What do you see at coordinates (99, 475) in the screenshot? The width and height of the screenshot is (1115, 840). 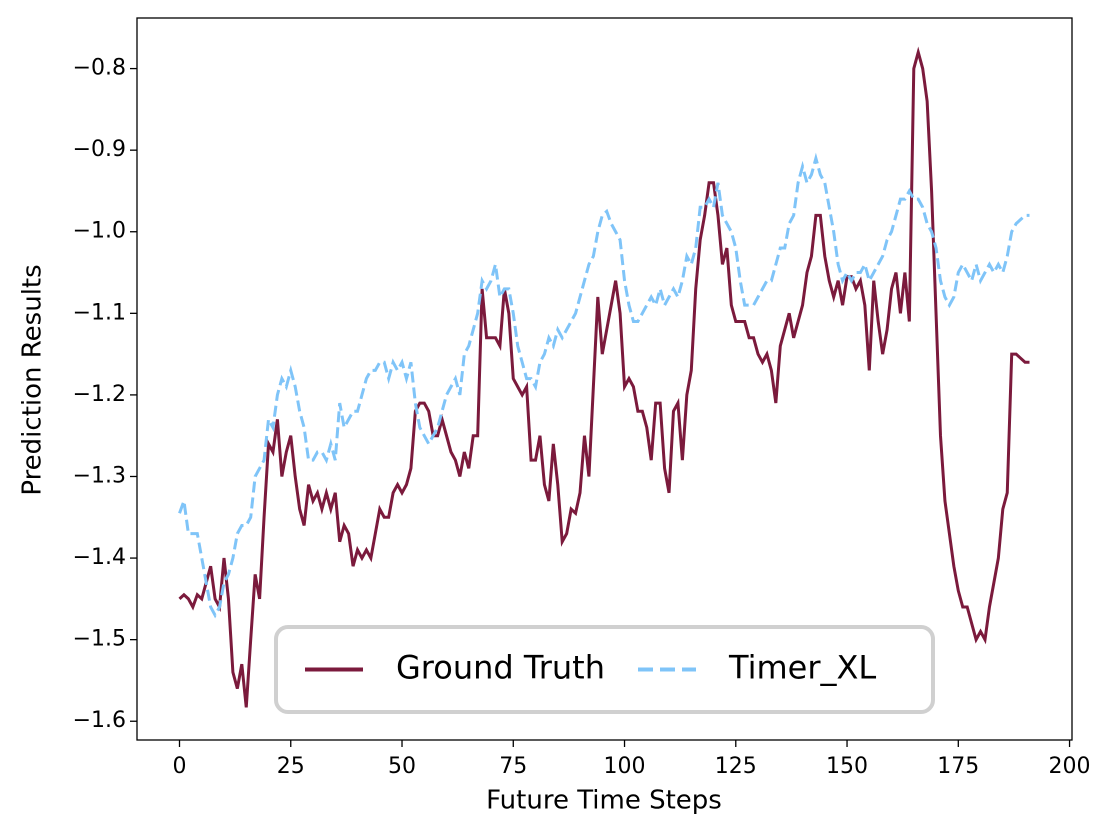 I see `y-tick-label: −1.3` at bounding box center [99, 475].